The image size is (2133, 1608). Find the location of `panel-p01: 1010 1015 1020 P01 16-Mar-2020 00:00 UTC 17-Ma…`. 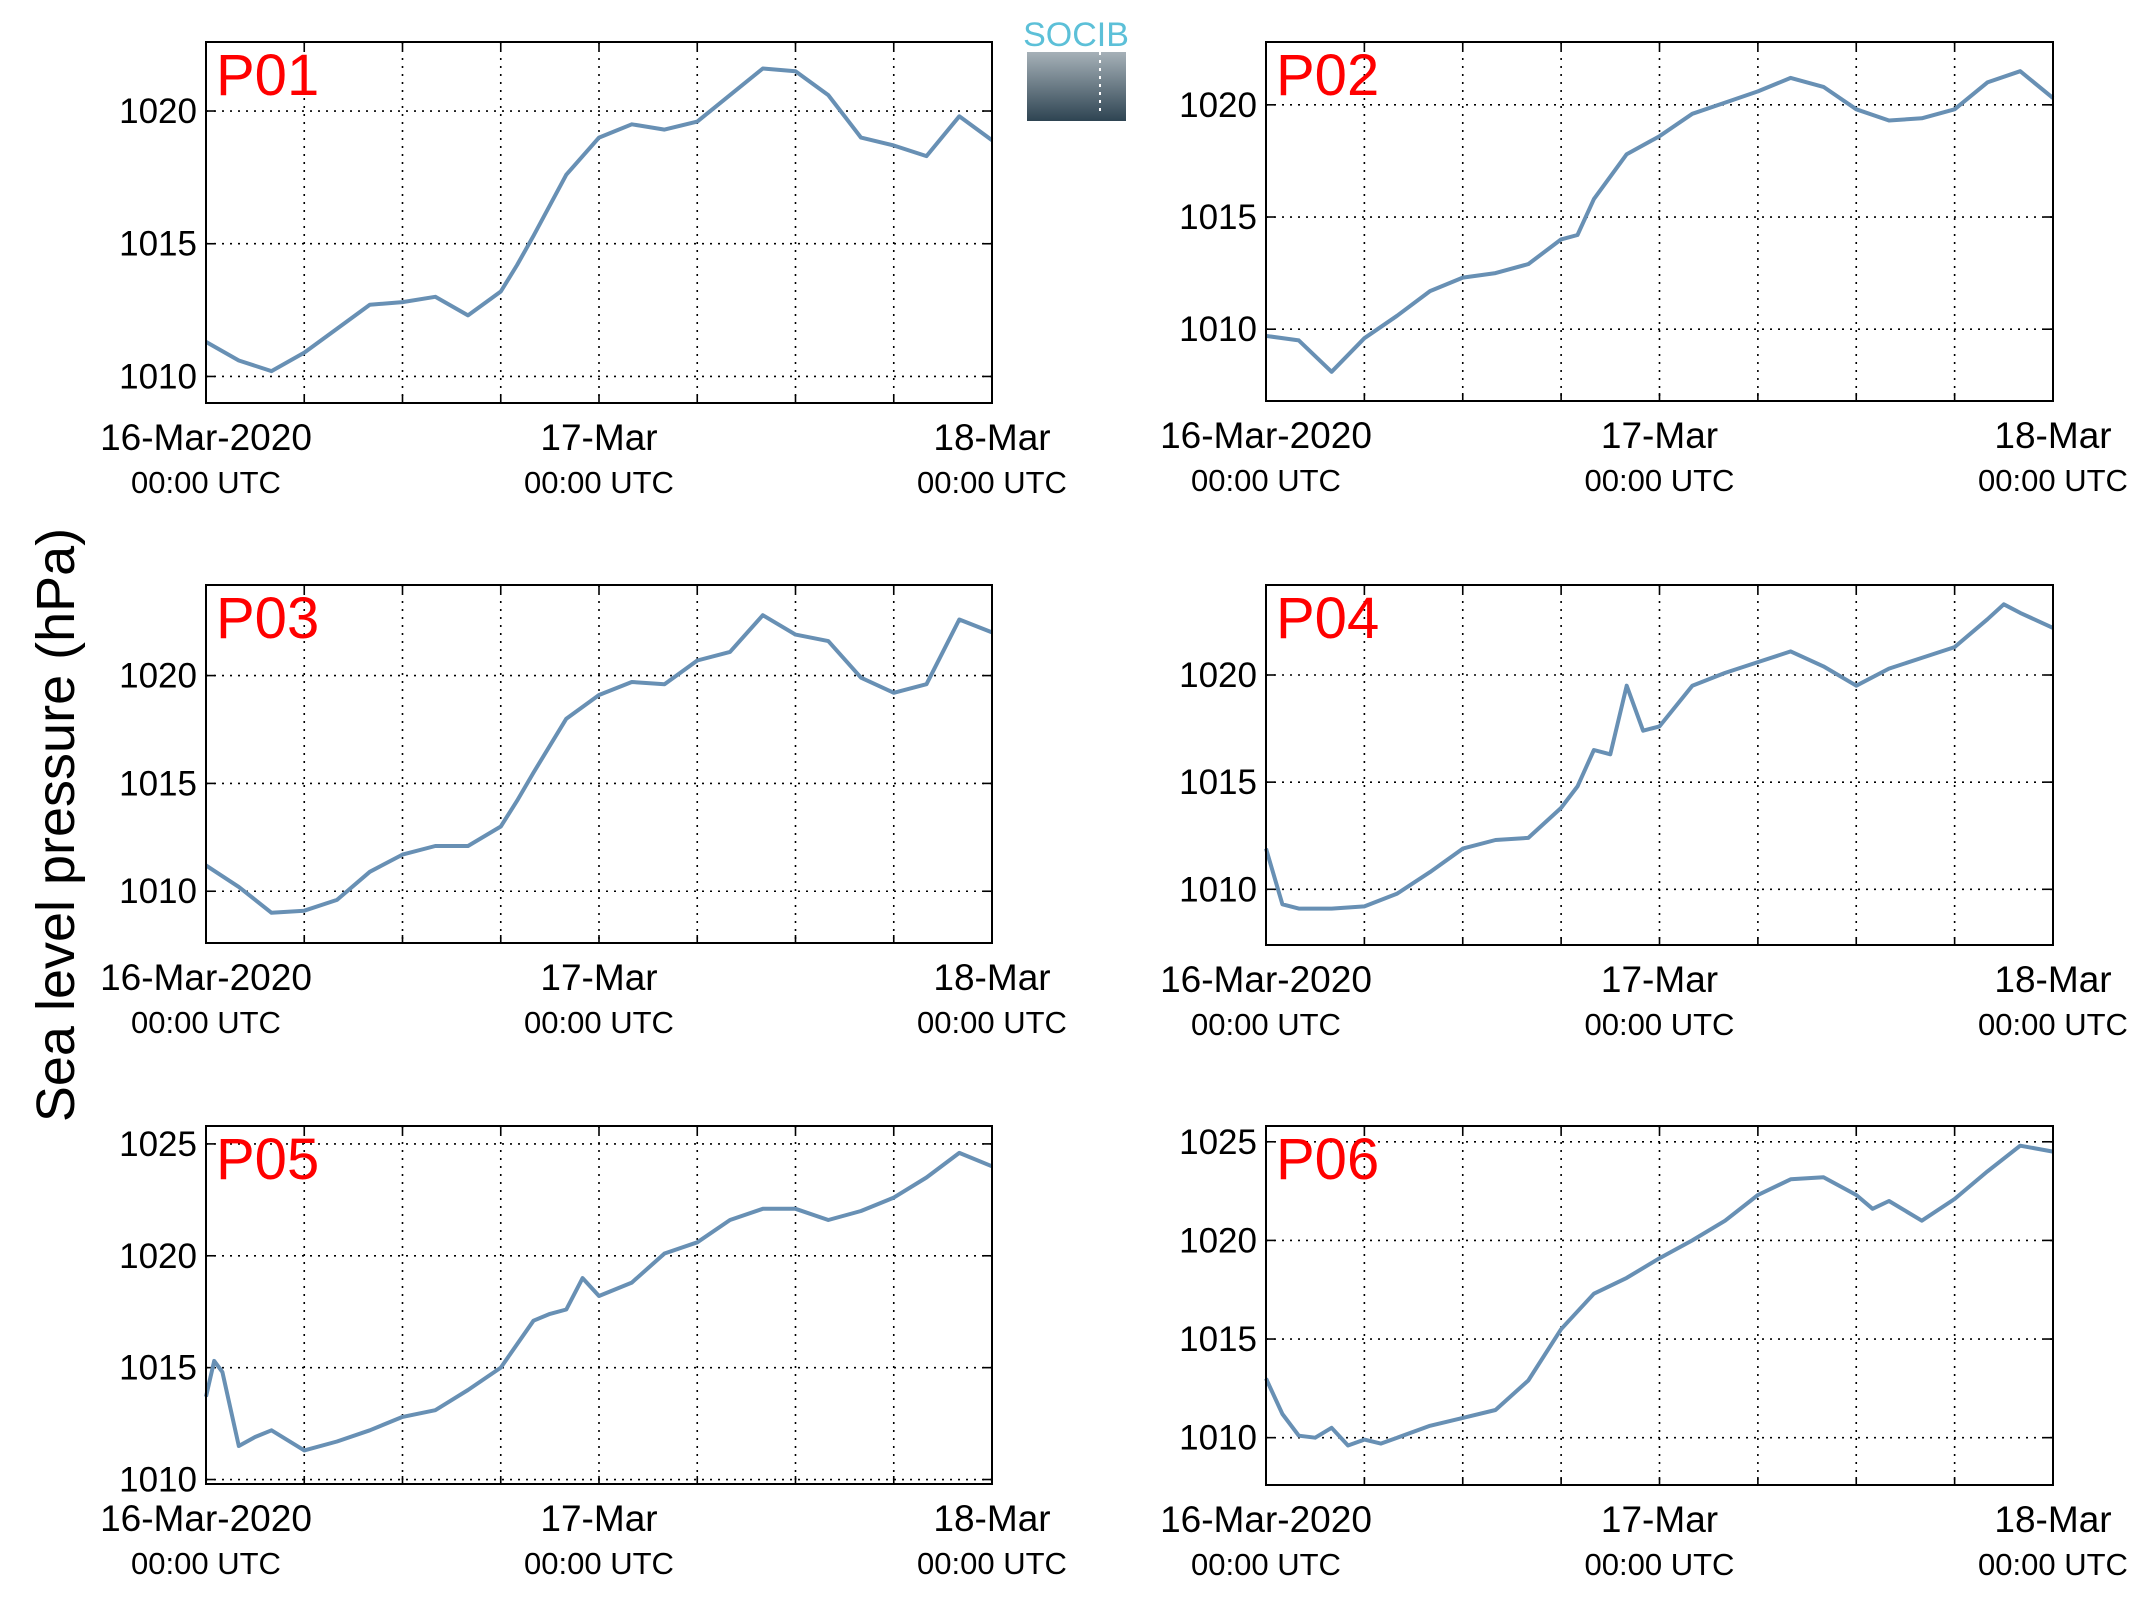

panel-p01: 1010 1015 1020 P01 16-Mar-2020 00:00 UTC 17-Ma… is located at coordinates (583, 270).